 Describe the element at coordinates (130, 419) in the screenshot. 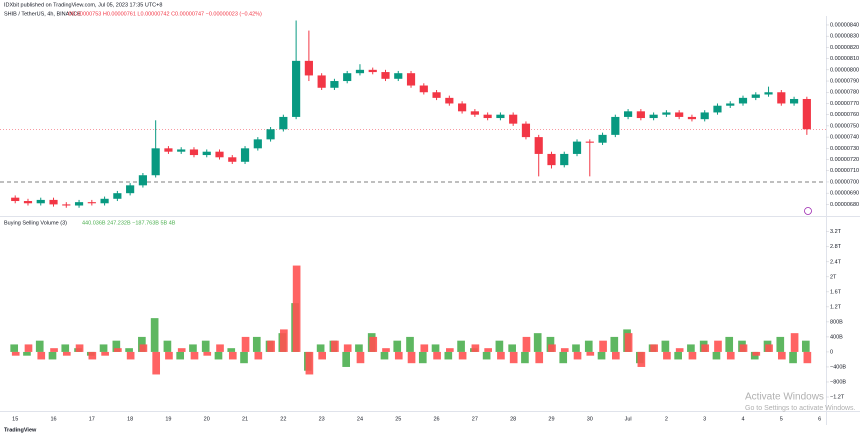

I see `x-tick-label: 18` at that location.